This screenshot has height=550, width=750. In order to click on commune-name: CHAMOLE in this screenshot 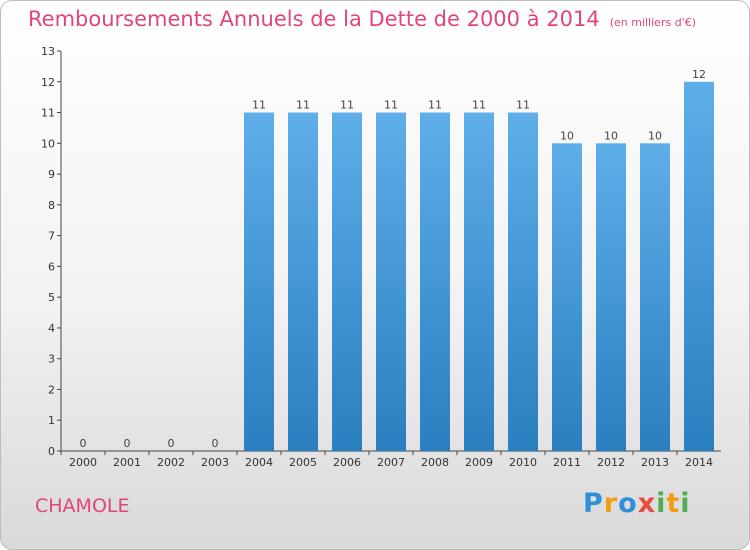, I will do `click(82, 506)`.